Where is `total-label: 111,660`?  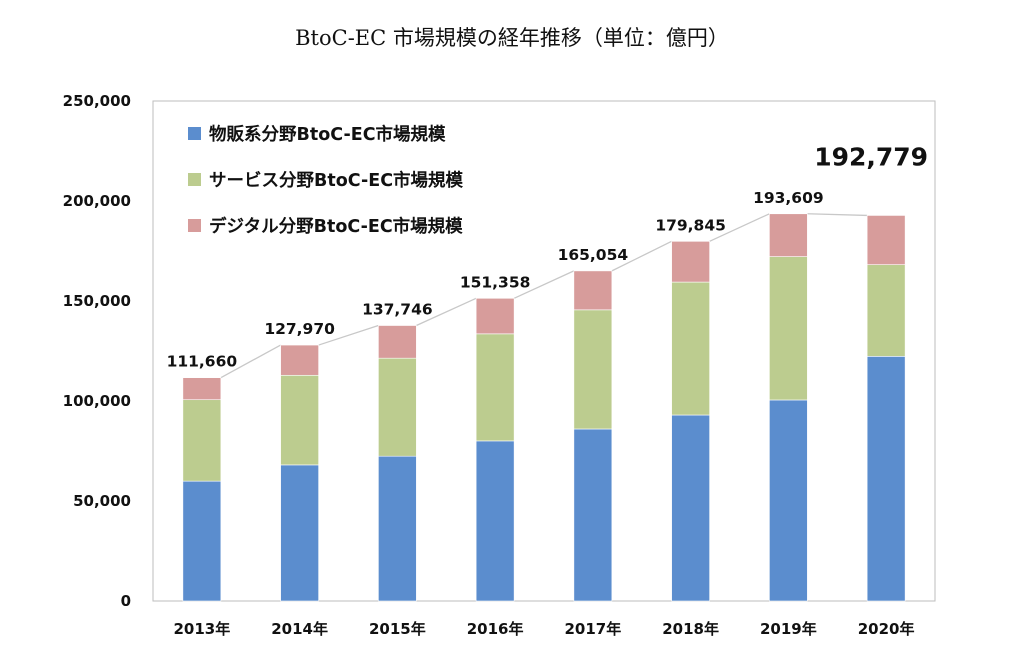
total-label: 111,660 is located at coordinates (202, 362).